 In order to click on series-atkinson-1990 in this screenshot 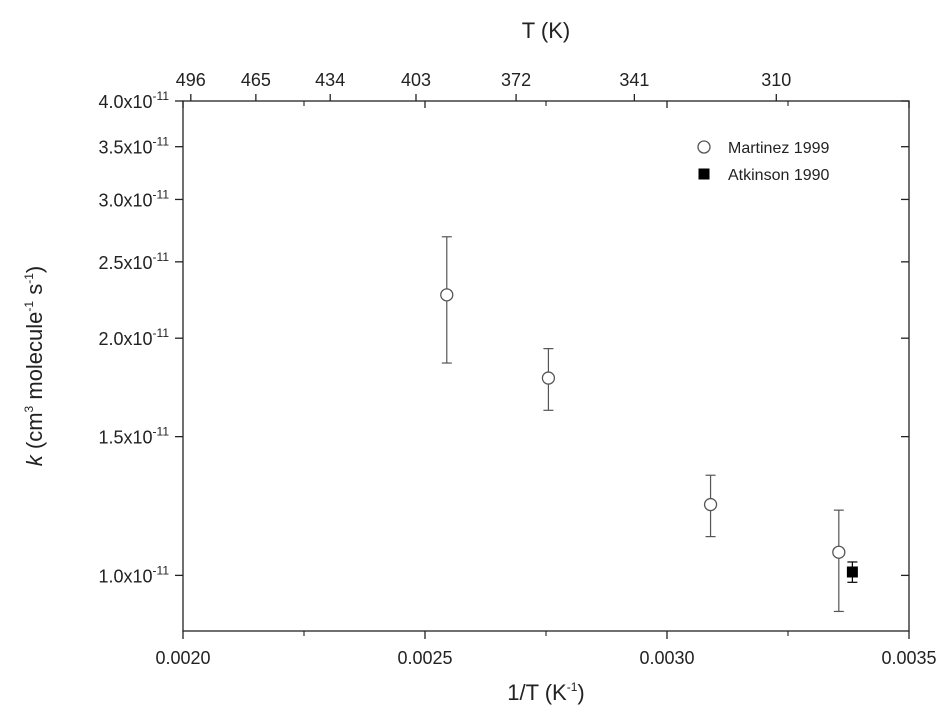, I will do `click(852, 572)`.